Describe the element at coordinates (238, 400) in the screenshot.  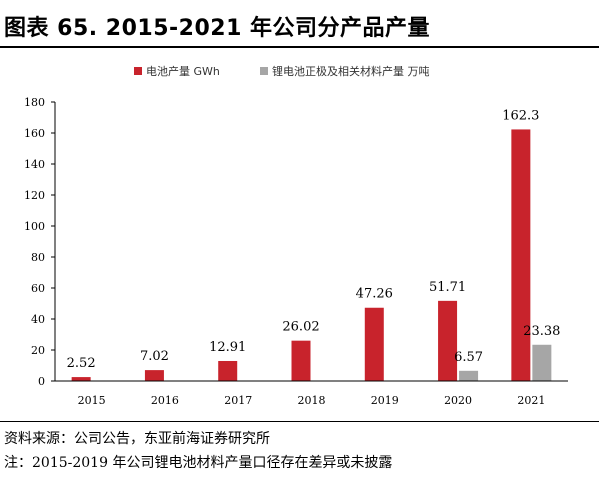
I see `x-tick-label: 2017` at that location.